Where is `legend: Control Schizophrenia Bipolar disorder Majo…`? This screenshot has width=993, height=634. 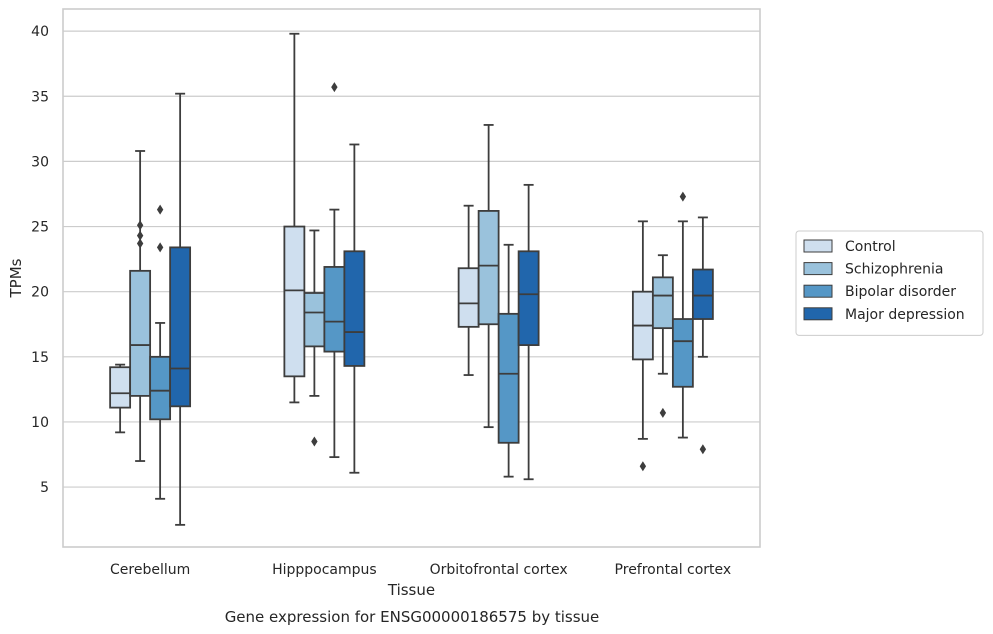
legend: Control Schizophrenia Bipolar disorder Majo… is located at coordinates (889, 283).